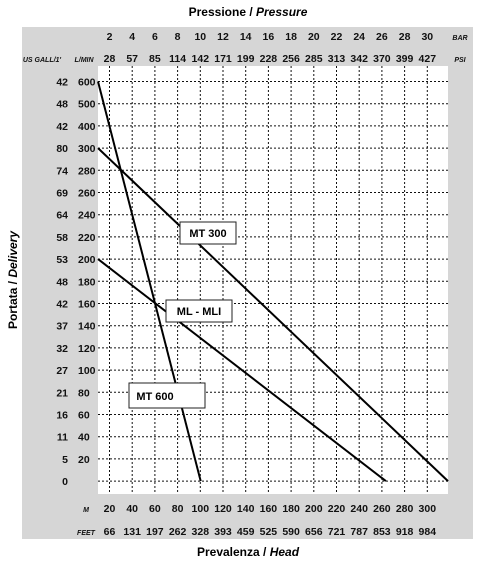  What do you see at coordinates (87, 305) in the screenshot?
I see `lmin-tick-label: 160` at bounding box center [87, 305].